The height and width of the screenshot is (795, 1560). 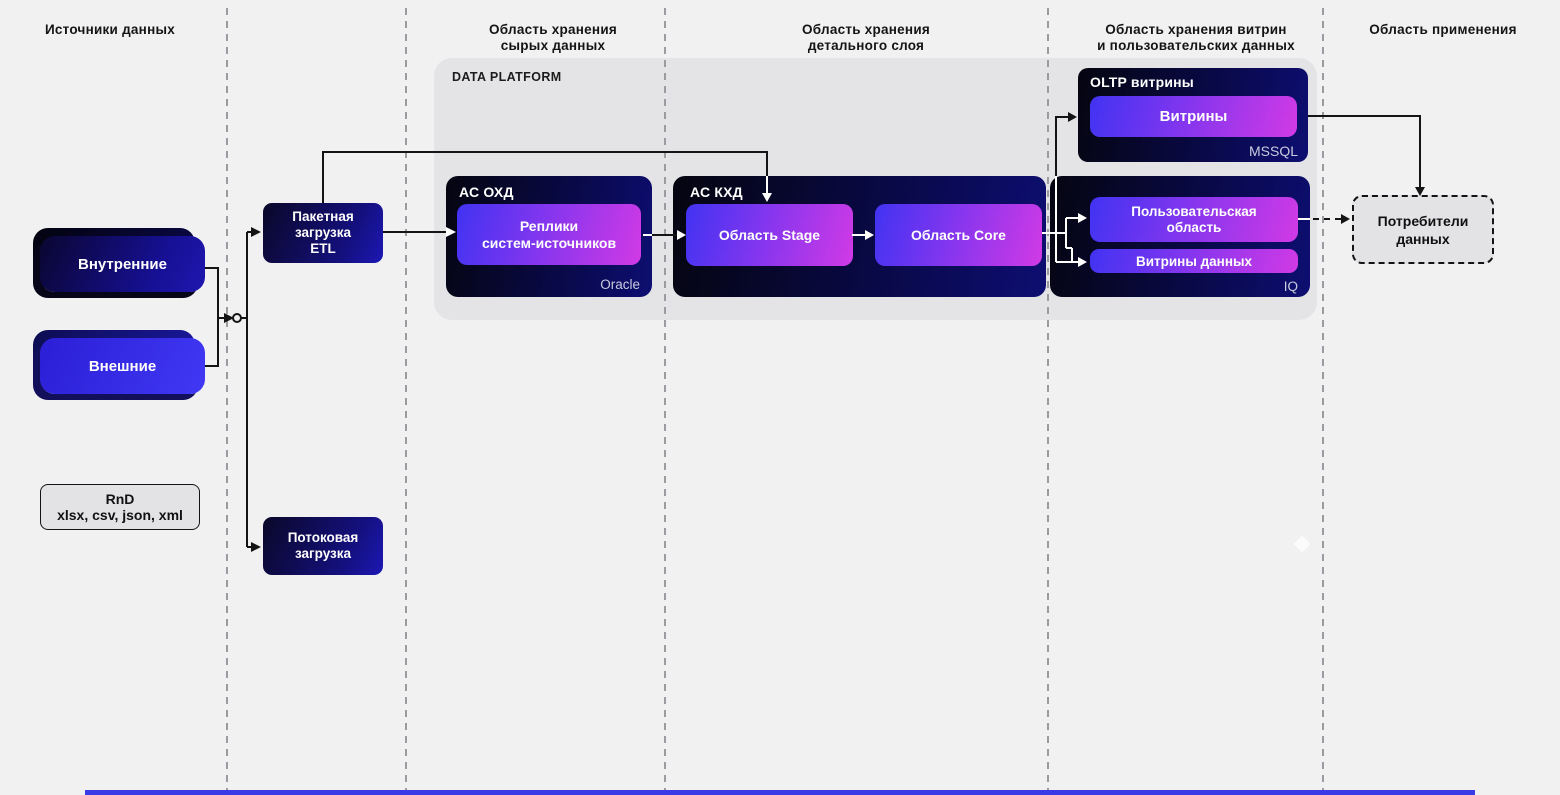 I want to click on rnd-formats: xlsx, csv, json, xml, so click(x=120, y=515).